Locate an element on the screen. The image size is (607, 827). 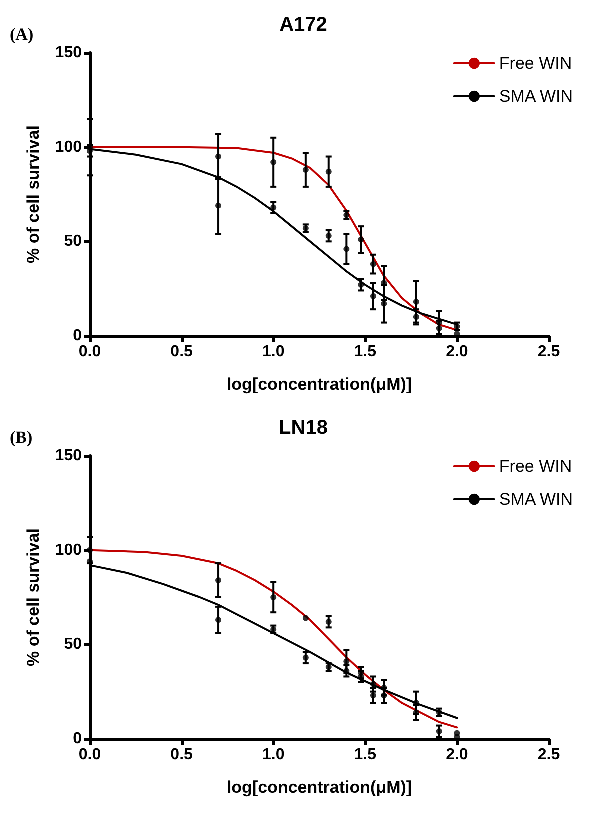
text: (B) is located at coordinates (21, 437).